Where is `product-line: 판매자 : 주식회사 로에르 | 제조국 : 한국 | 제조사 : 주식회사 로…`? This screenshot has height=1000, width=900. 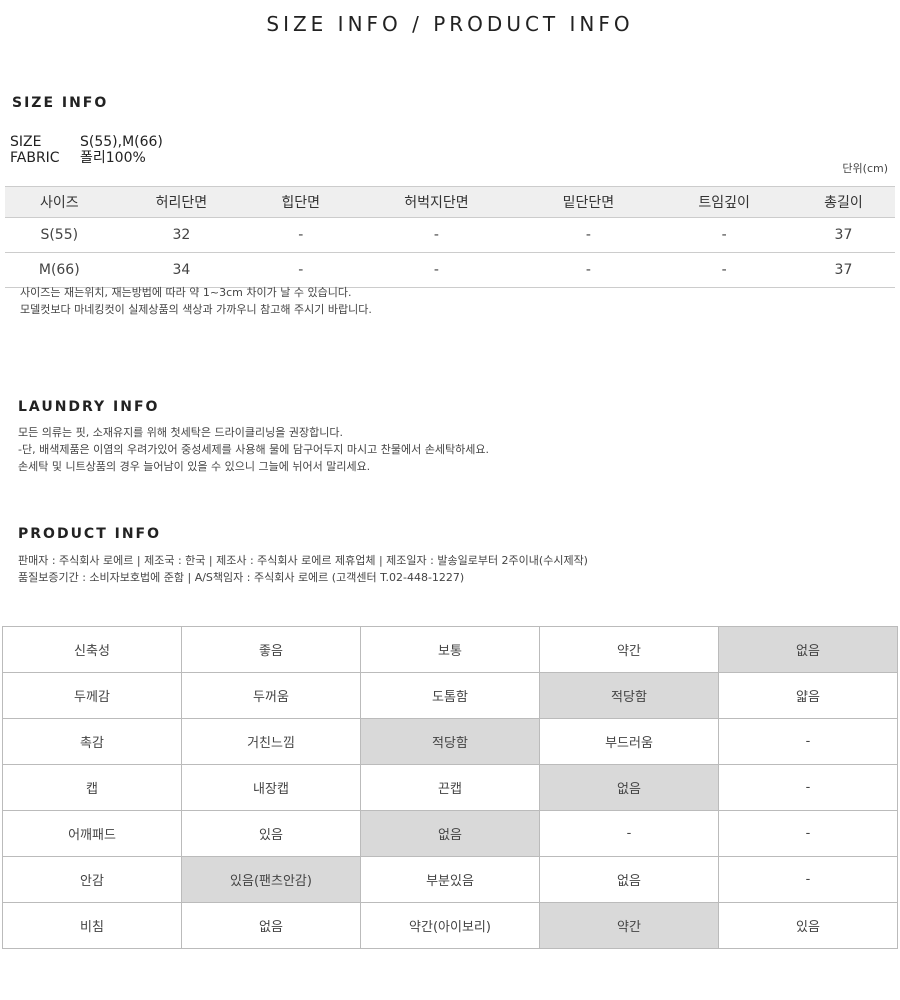 product-line: 판매자 : 주식회사 로에르 | 제조국 : 한국 | 제조사 : 주식회사 로… is located at coordinates (303, 560).